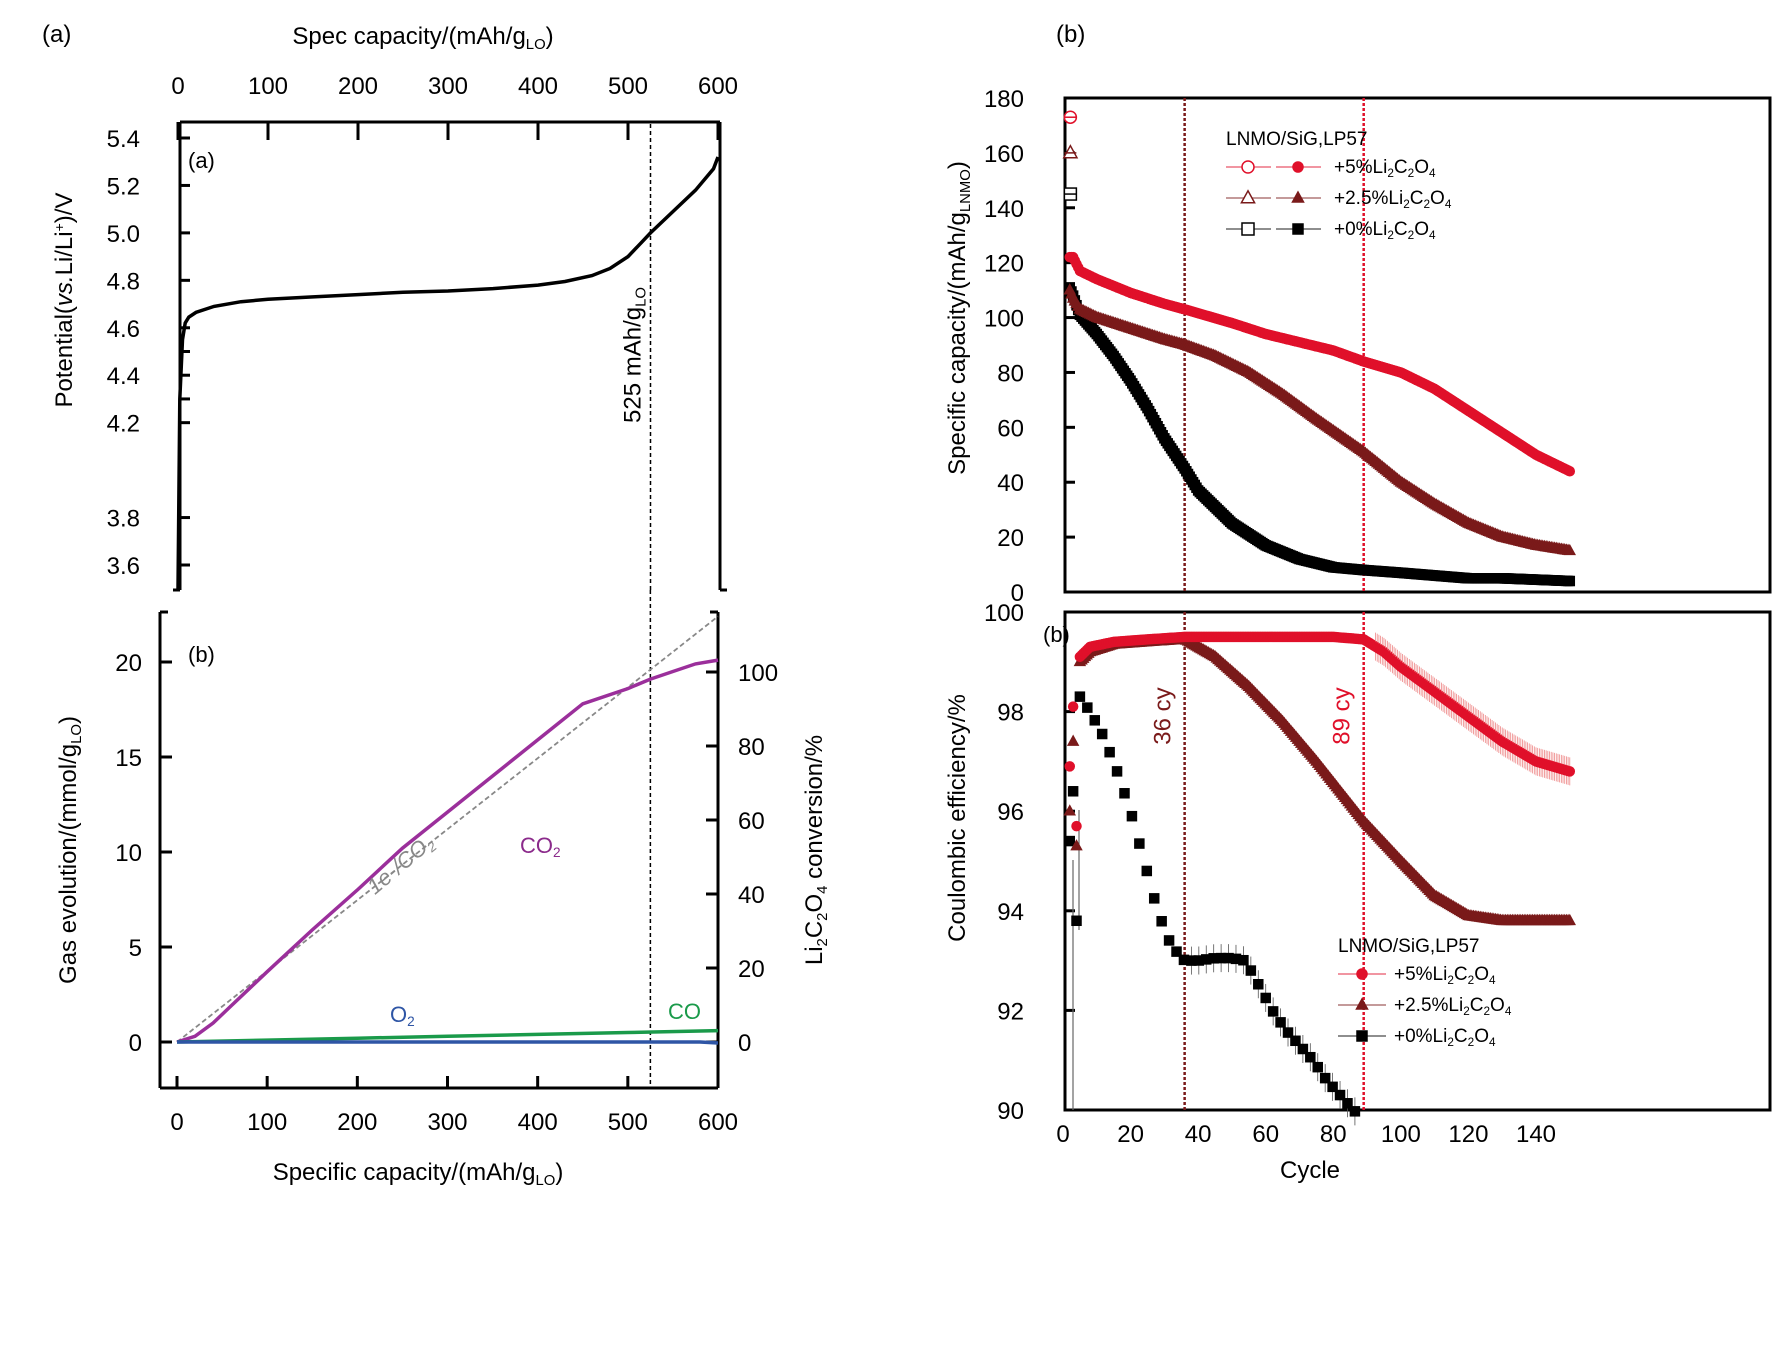 This screenshot has height=1366, width=1772. What do you see at coordinates (128, 758) in the screenshot?
I see `y-tick-label: 15` at bounding box center [128, 758].